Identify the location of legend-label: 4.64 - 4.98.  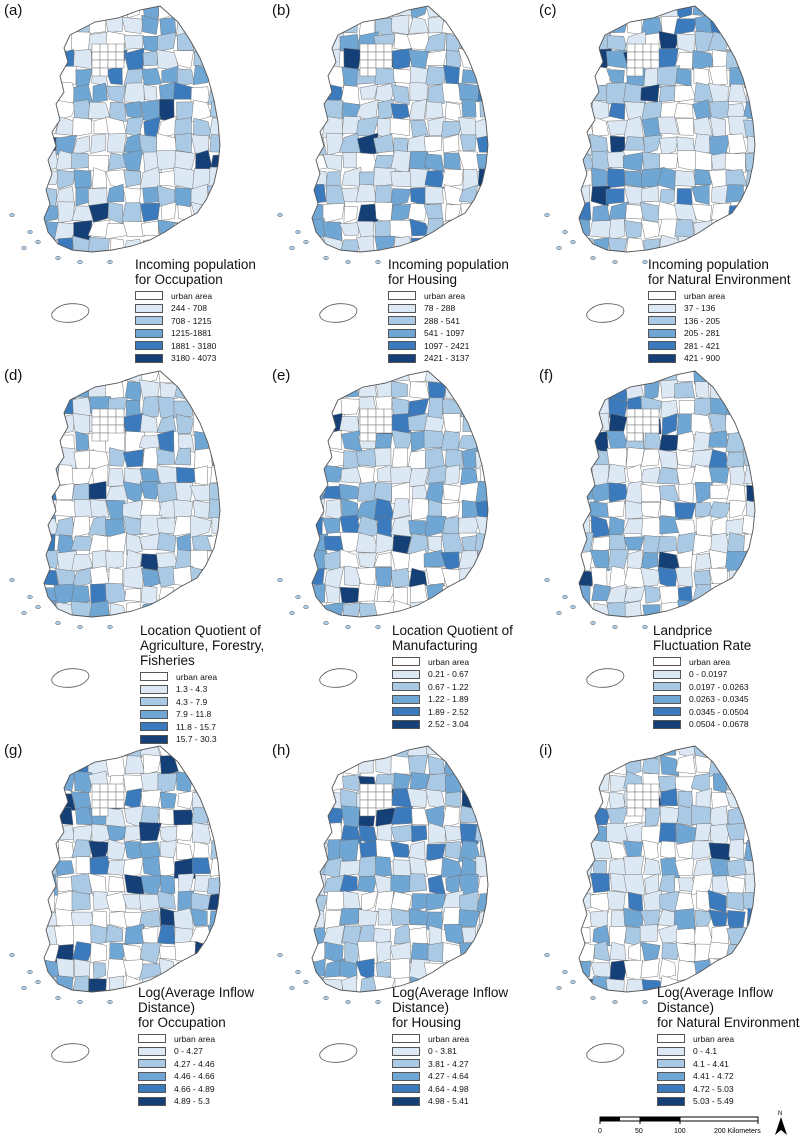
(448, 1088).